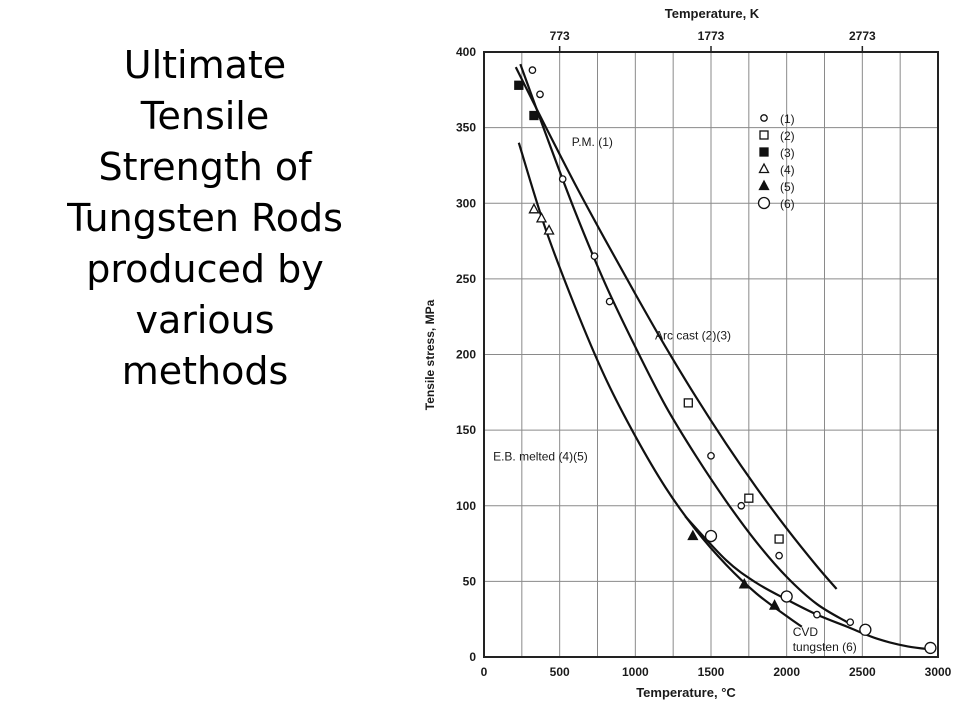 The height and width of the screenshot is (720, 960). I want to click on curve-label-annotation: tungsten (6), so click(825, 647).